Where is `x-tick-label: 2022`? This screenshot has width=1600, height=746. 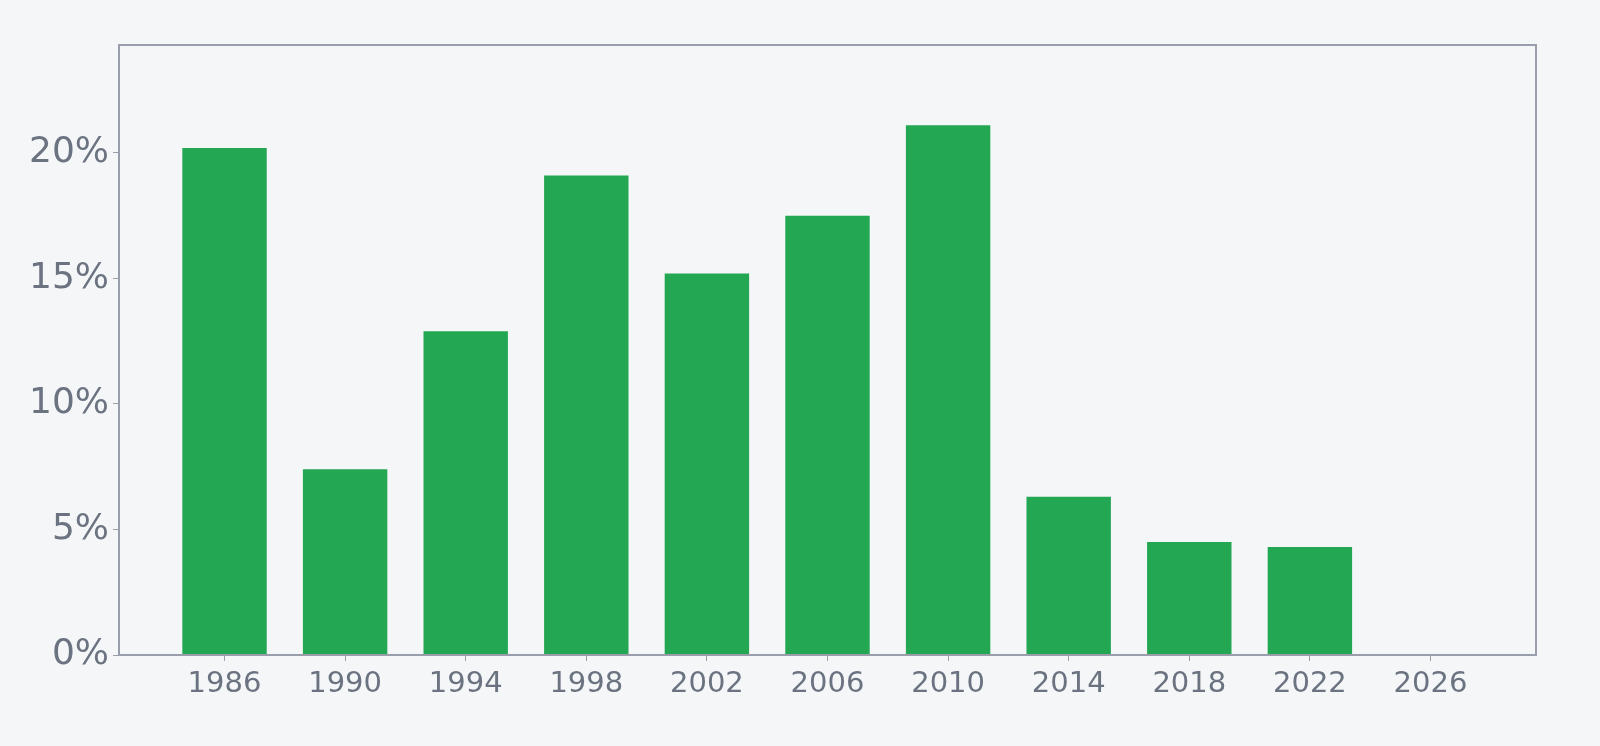 x-tick-label: 2022 is located at coordinates (1309, 681).